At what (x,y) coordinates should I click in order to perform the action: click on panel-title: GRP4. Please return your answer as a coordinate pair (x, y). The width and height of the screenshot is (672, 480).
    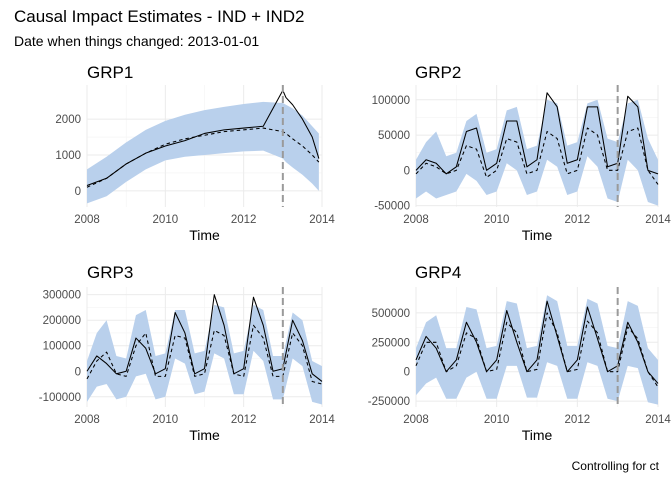
    Looking at the image, I should click on (438, 272).